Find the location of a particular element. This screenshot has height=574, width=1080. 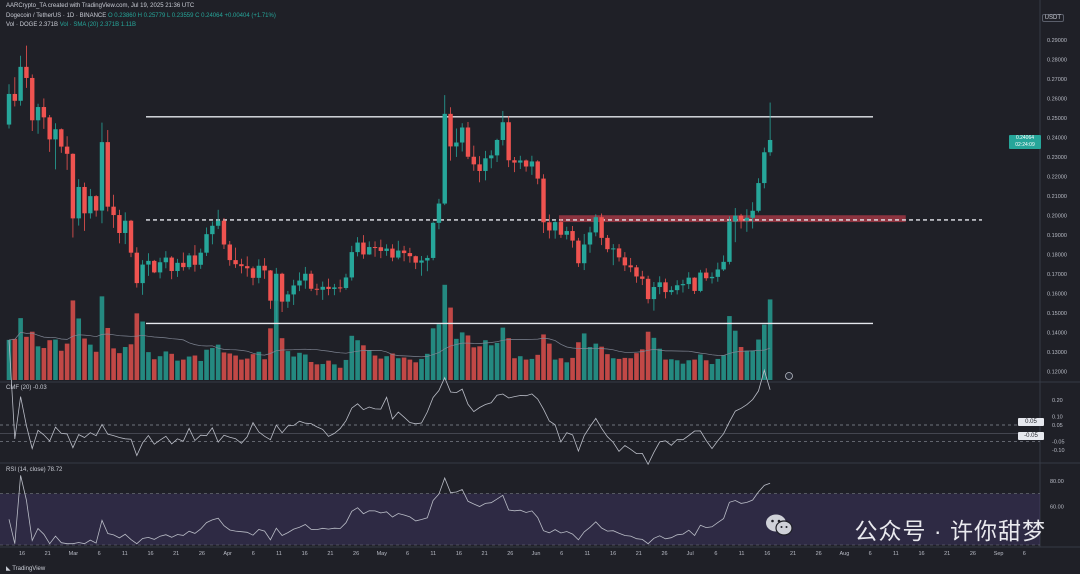

time-axis-tick: 6 is located at coordinates (407, 554).